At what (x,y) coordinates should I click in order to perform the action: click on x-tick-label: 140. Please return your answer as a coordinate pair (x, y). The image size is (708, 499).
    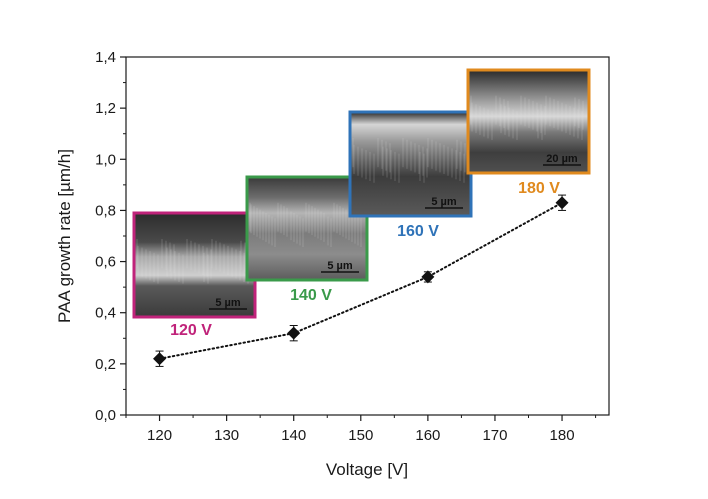
    Looking at the image, I should click on (293, 435).